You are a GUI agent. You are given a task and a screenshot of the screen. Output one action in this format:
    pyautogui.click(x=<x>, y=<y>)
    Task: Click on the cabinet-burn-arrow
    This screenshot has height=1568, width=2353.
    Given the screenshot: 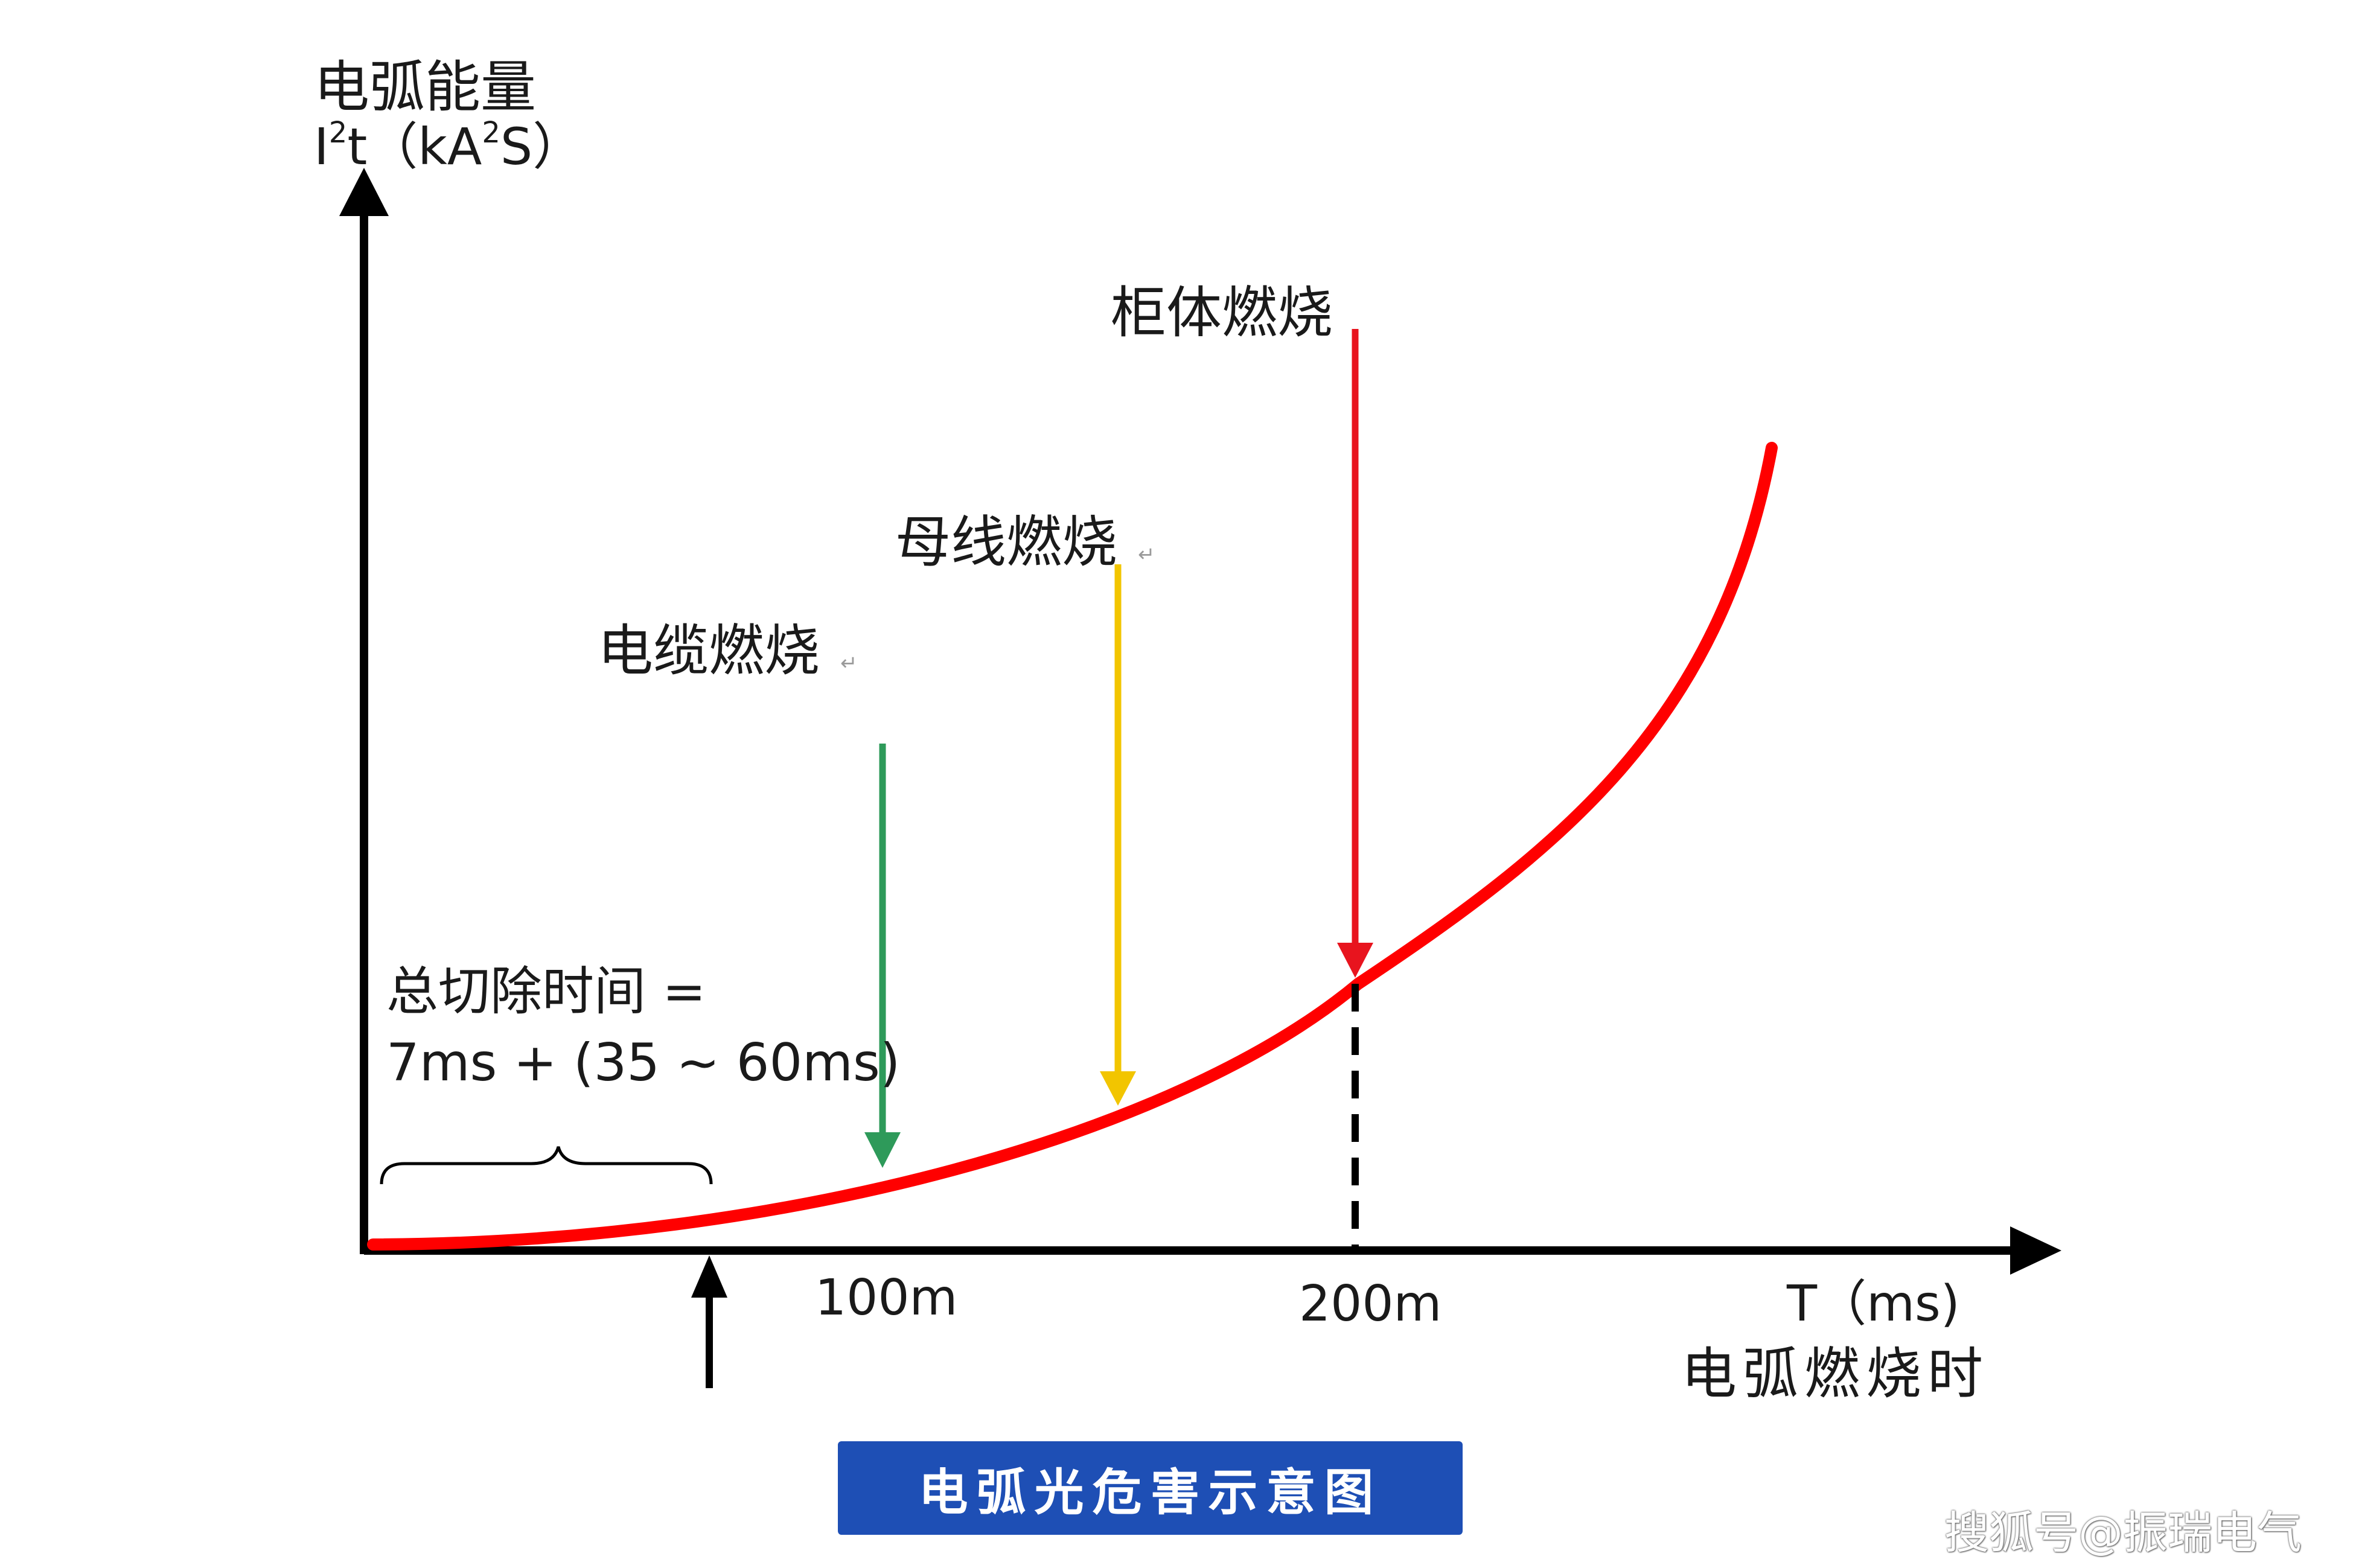 What is the action you would take?
    pyautogui.click(x=1355, y=653)
    